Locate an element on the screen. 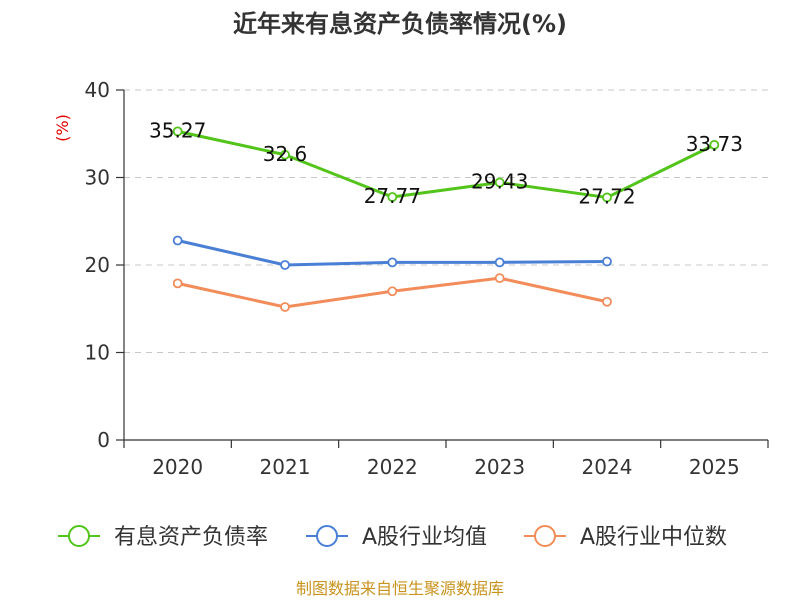 The height and width of the screenshot is (600, 800). data-labels: 35.27 32.6 27.77 29.43 27.72 33.73 is located at coordinates (446, 163).